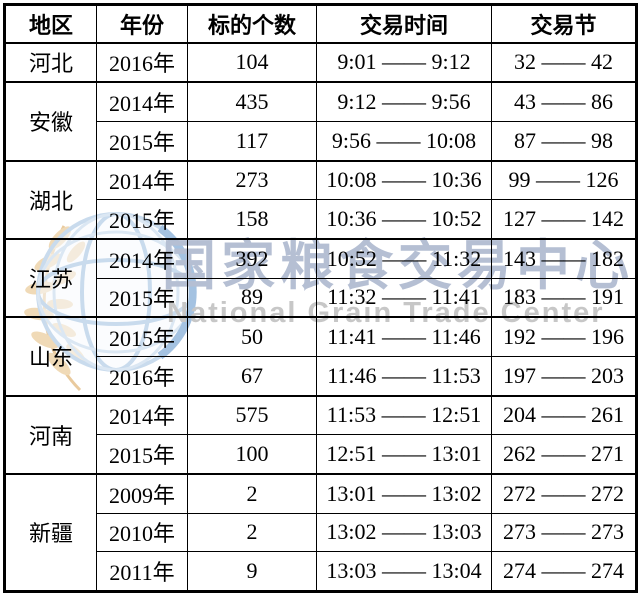 Image resolution: width=639 pixels, height=597 pixels. I want to click on count-cell: 9, so click(252, 571).